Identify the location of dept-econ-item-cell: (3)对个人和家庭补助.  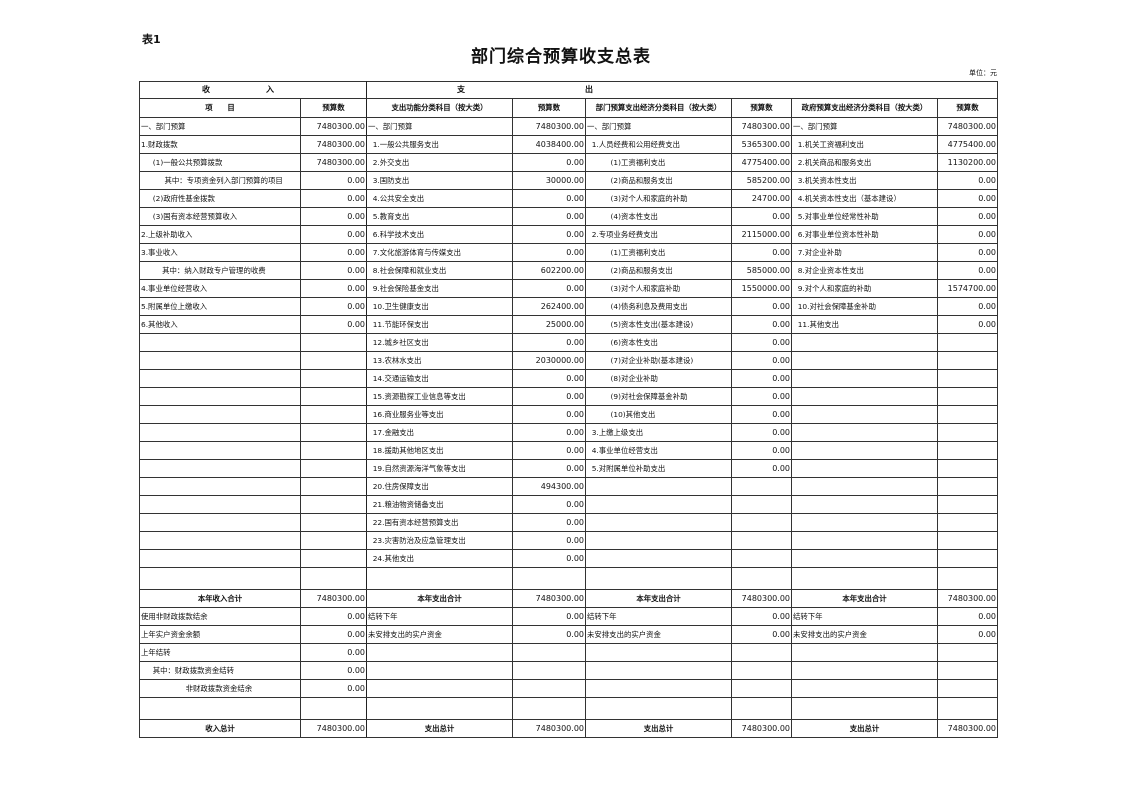
(658, 288).